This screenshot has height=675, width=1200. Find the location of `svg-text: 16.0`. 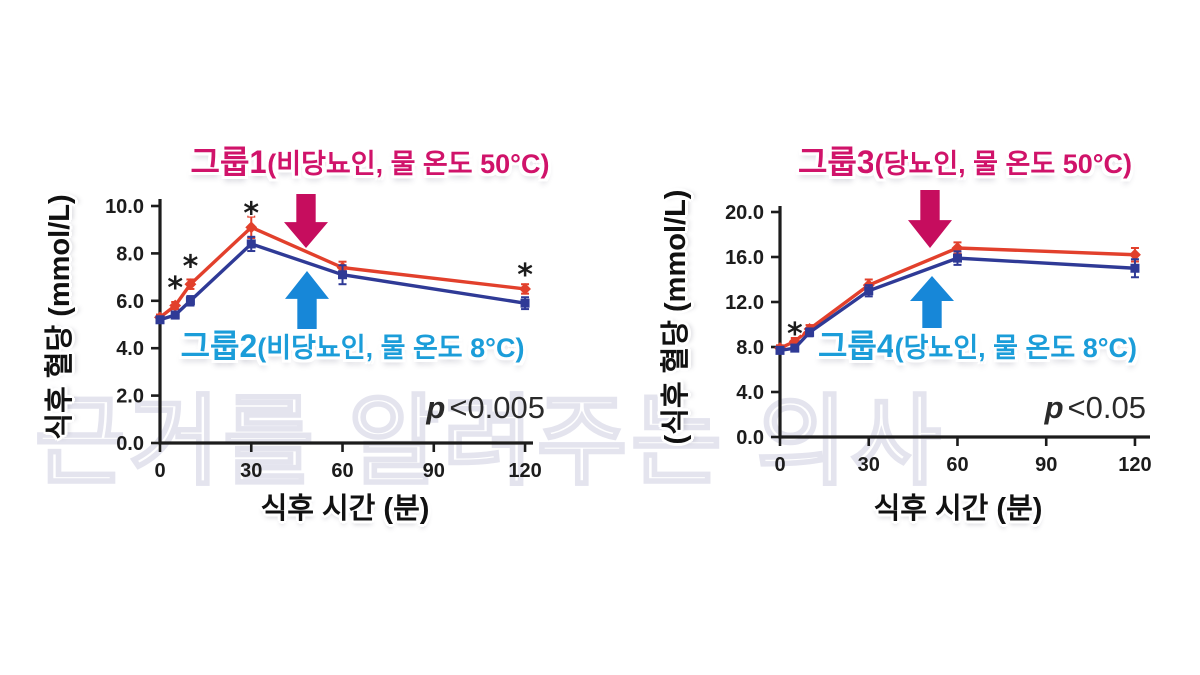

svg-text: 16.0 is located at coordinates (744, 258).